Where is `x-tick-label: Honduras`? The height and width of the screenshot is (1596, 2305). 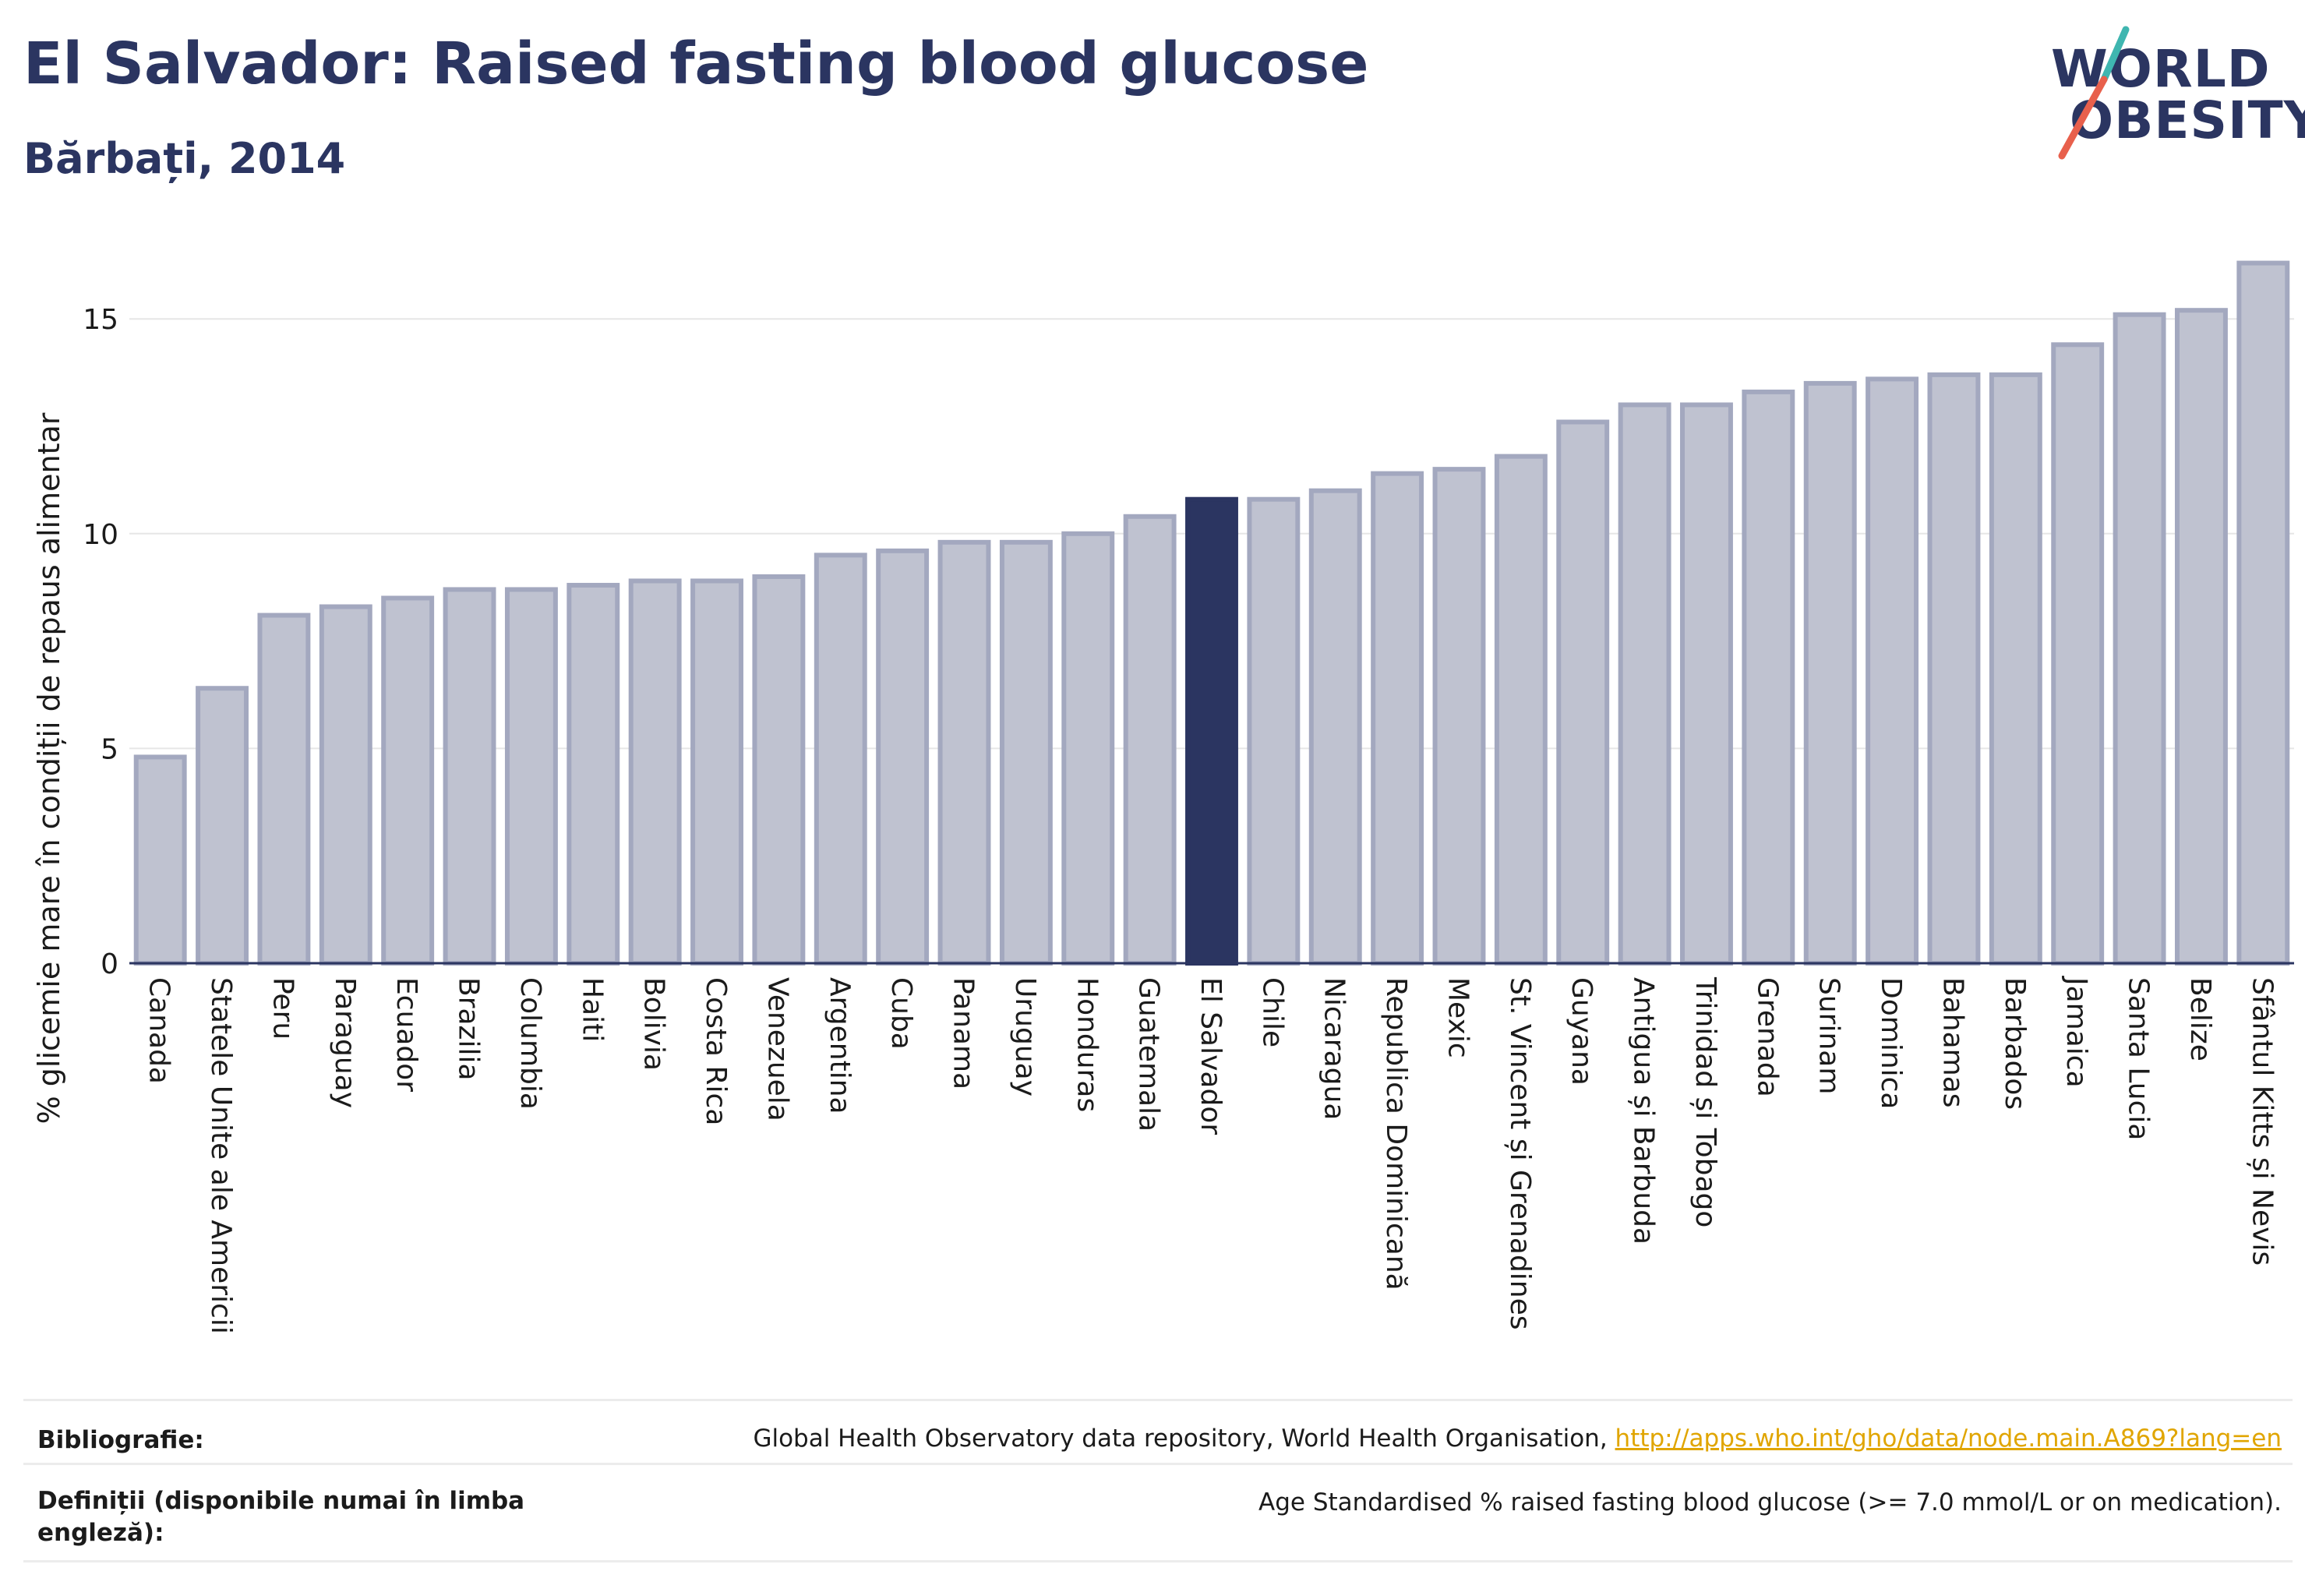
x-tick-label: Honduras is located at coordinates (1087, 1044).